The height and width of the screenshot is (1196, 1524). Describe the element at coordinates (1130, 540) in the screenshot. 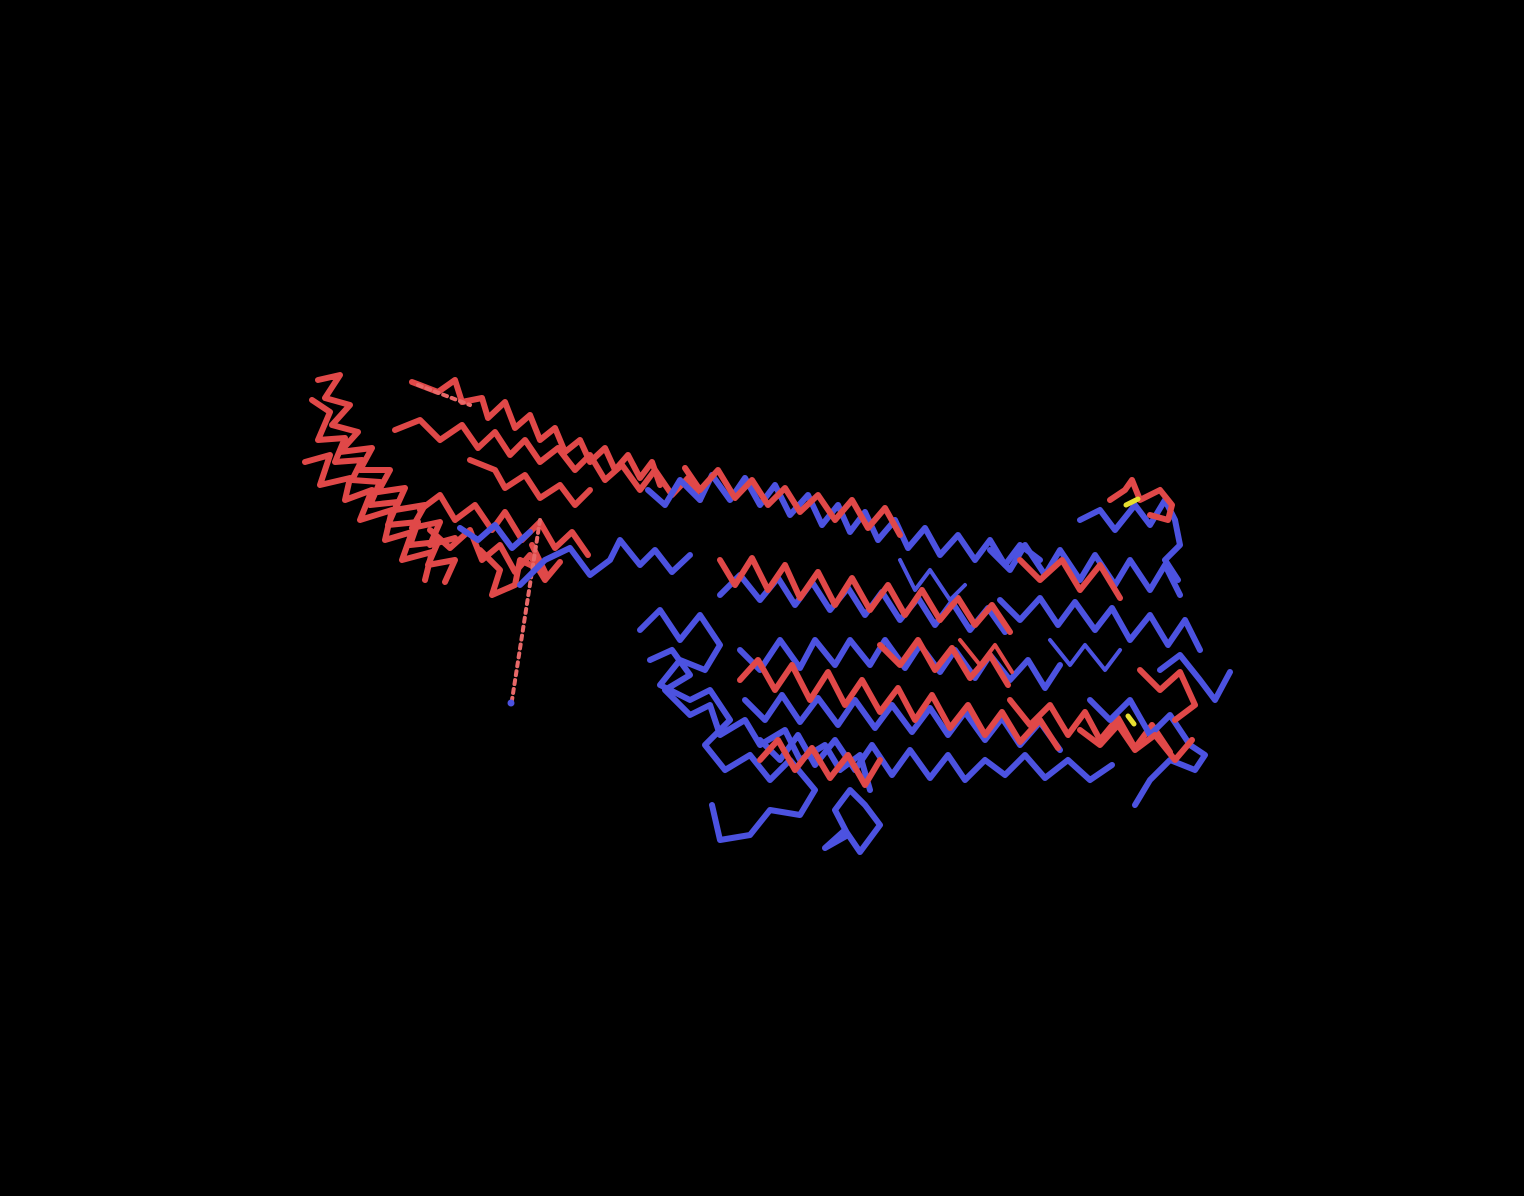

I see `blue-right-loop` at that location.